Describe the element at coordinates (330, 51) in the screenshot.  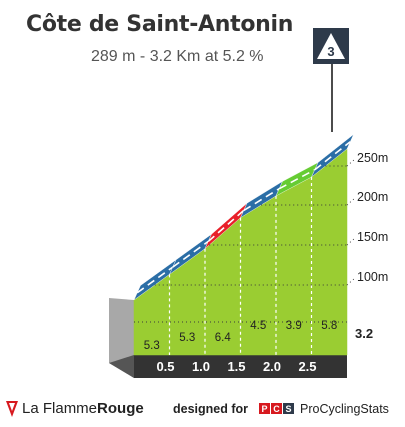
I see `category-label: 3` at that location.